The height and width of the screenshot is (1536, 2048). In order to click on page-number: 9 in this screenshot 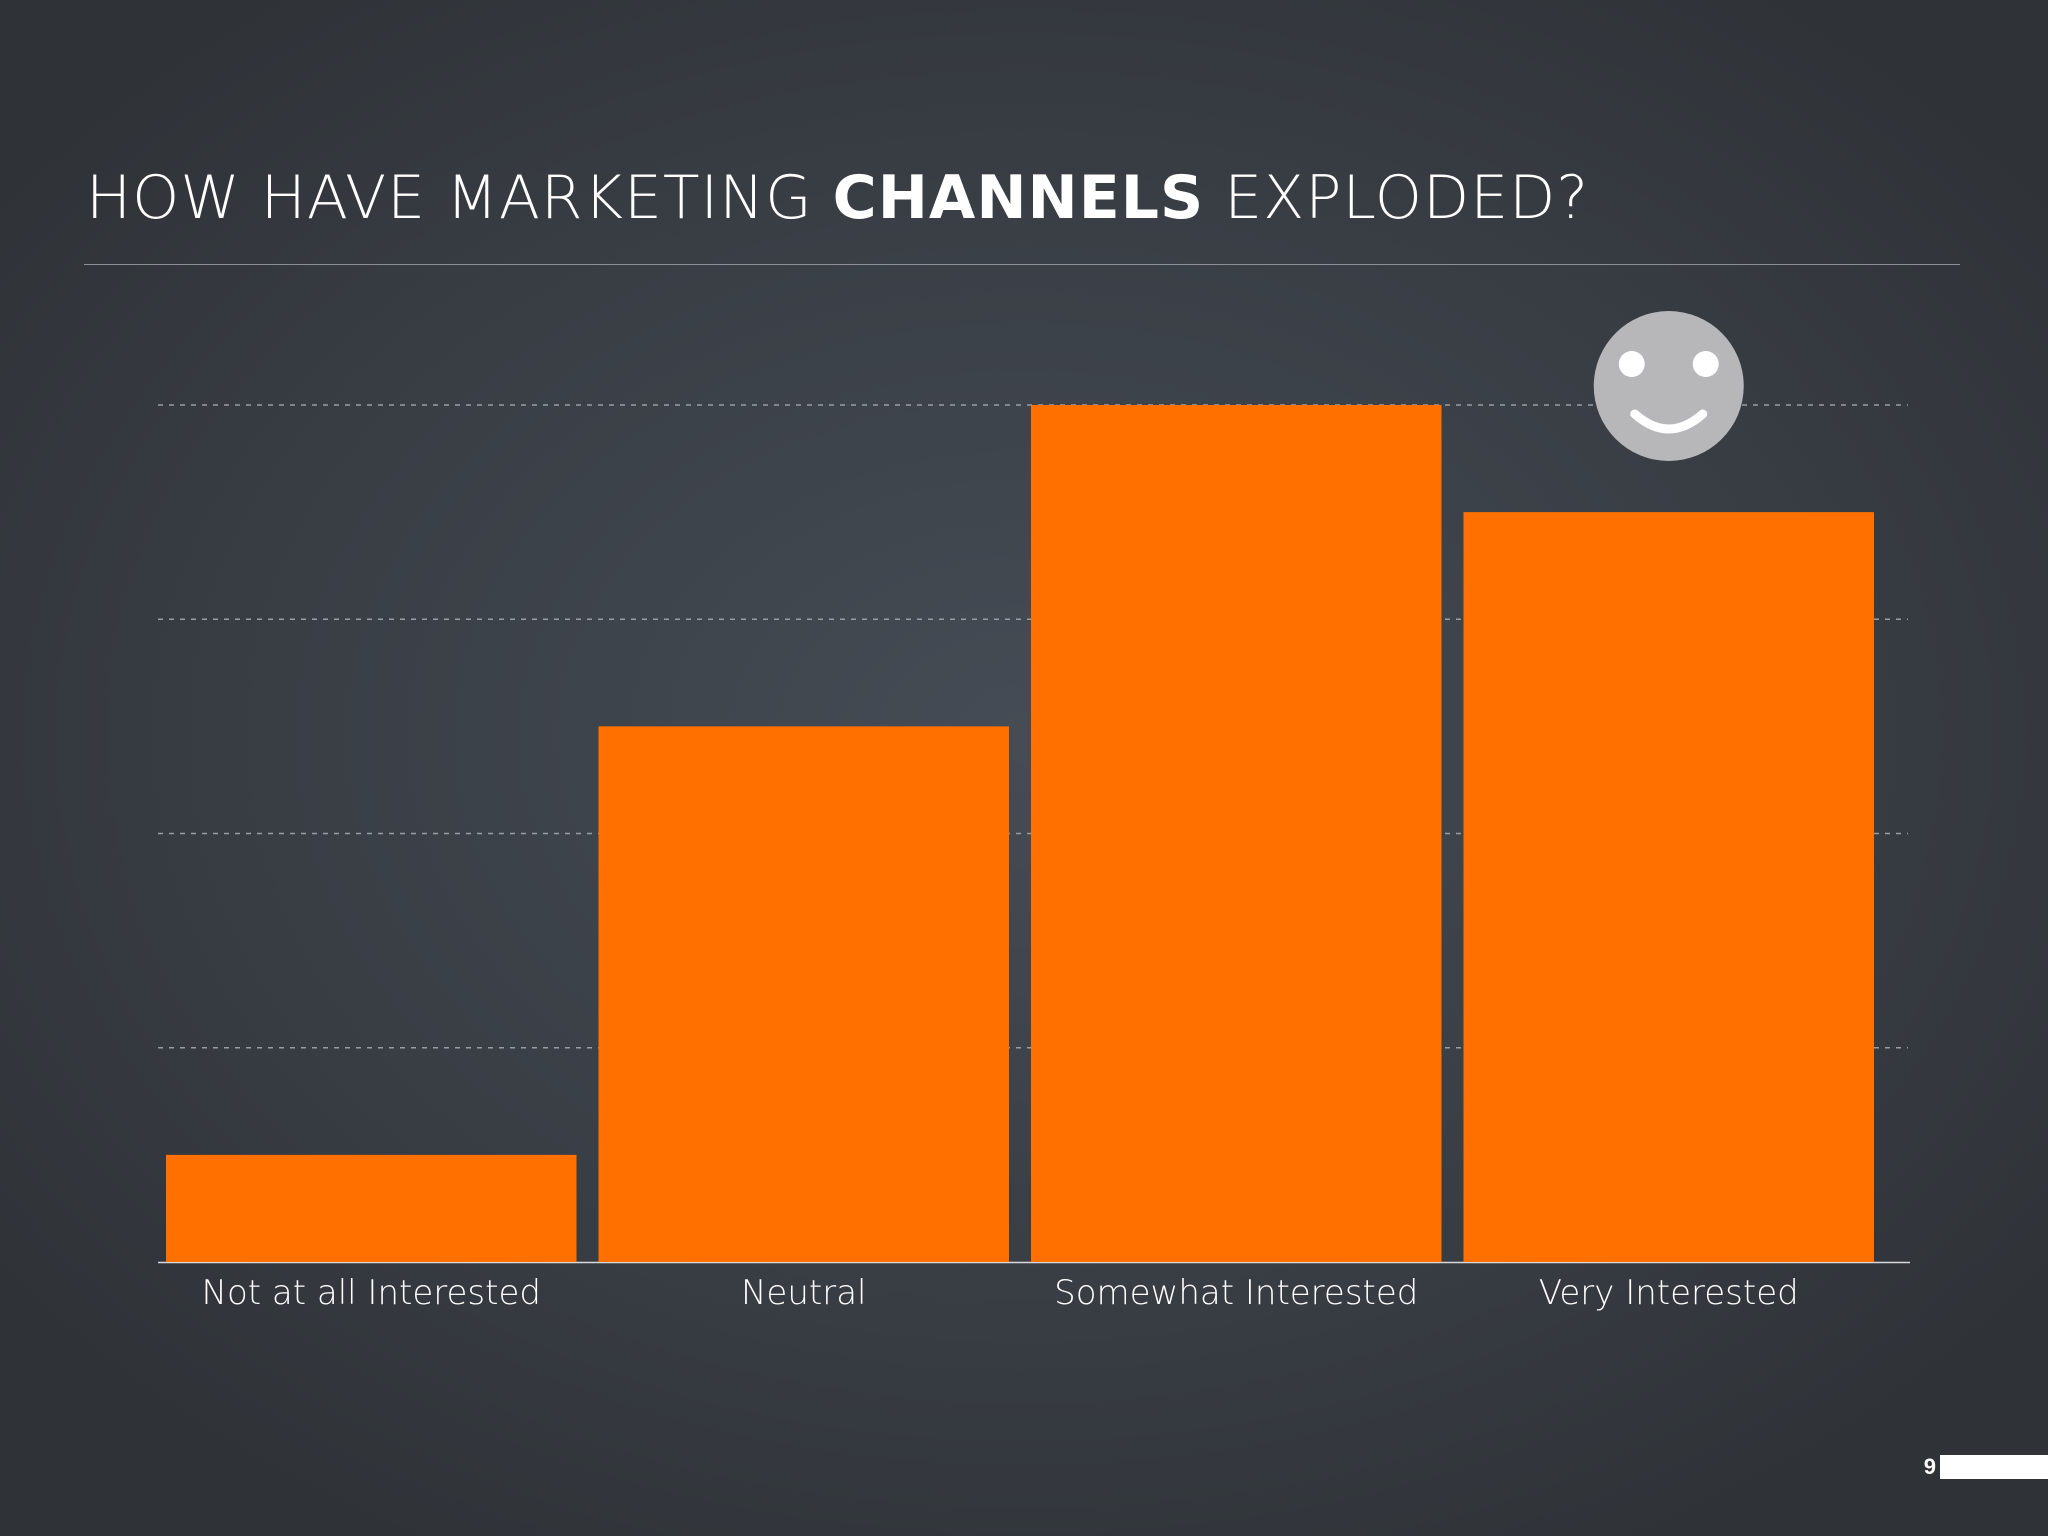, I will do `click(1929, 1466)`.